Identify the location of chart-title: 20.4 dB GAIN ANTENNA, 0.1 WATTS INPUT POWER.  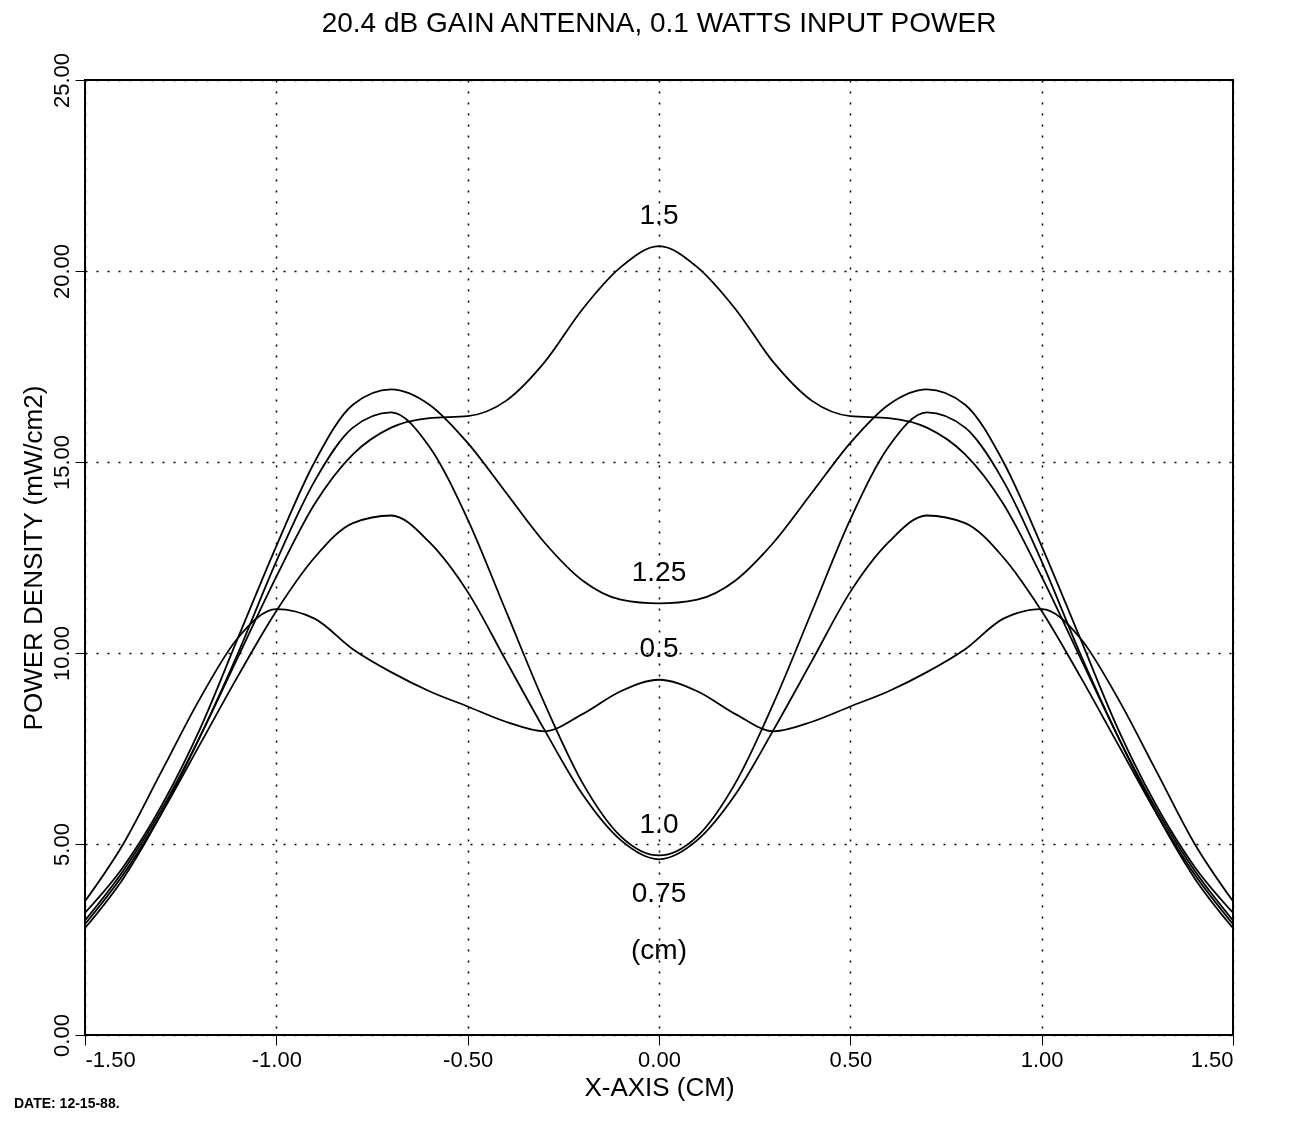
(659, 23).